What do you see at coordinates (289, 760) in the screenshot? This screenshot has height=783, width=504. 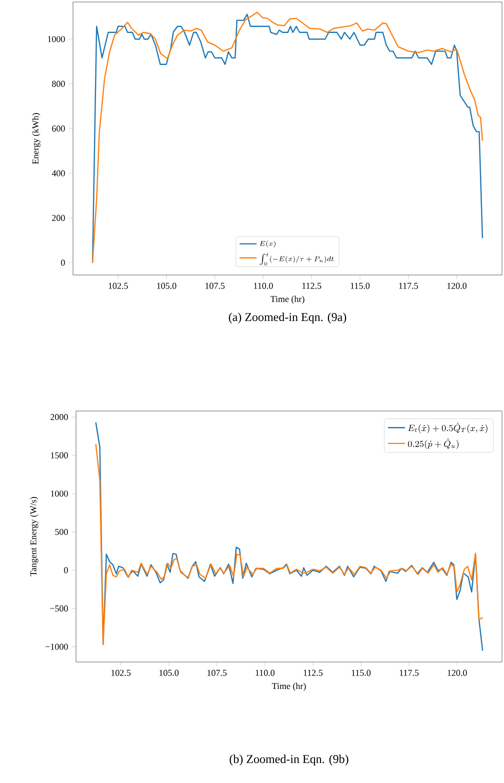 I see `text: (b) Zoomed-in Eqn. (9b)` at bounding box center [289, 760].